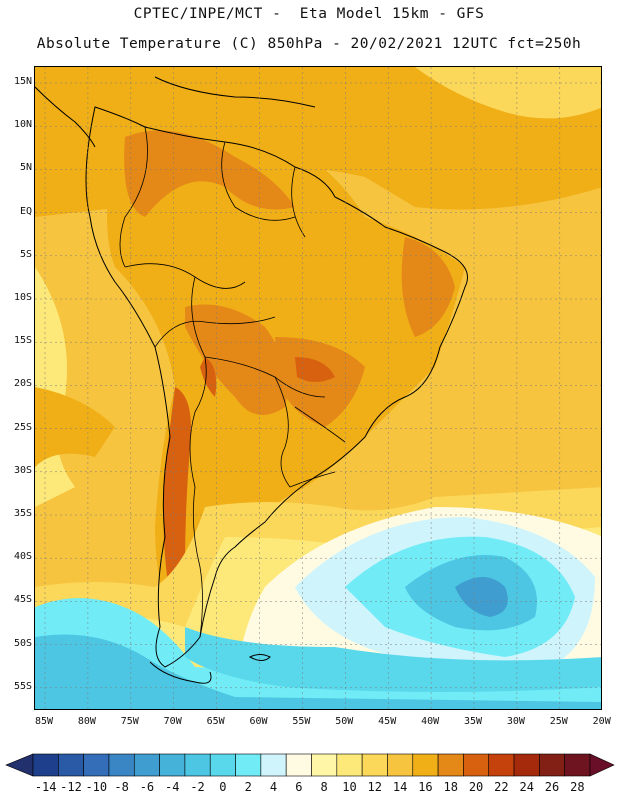  I want to click on colorbar-label: 4, so click(273, 787).